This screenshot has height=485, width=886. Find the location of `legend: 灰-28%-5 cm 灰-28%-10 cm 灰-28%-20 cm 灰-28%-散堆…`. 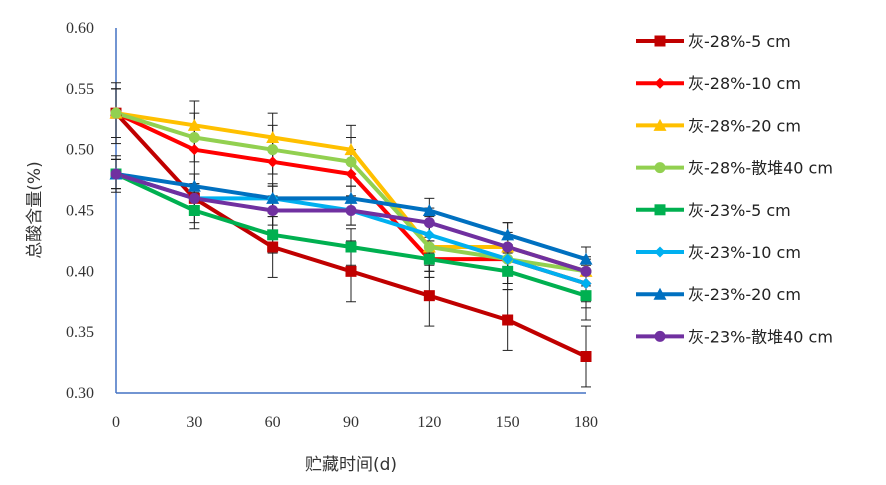

legend: 灰-28%-5 cm 灰-28%-10 cm 灰-28%-20 cm 灰-28%-散堆… is located at coordinates (734, 189).